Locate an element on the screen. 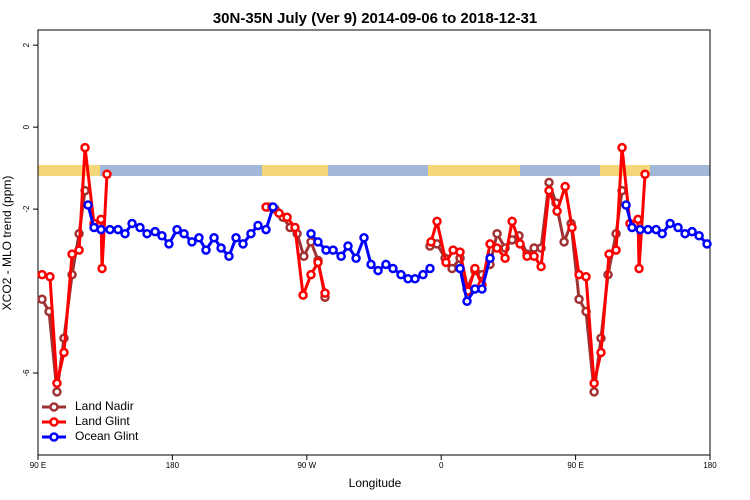  y-axis-label: XCO2 - MLO trend (ppm) is located at coordinates (7, 243).